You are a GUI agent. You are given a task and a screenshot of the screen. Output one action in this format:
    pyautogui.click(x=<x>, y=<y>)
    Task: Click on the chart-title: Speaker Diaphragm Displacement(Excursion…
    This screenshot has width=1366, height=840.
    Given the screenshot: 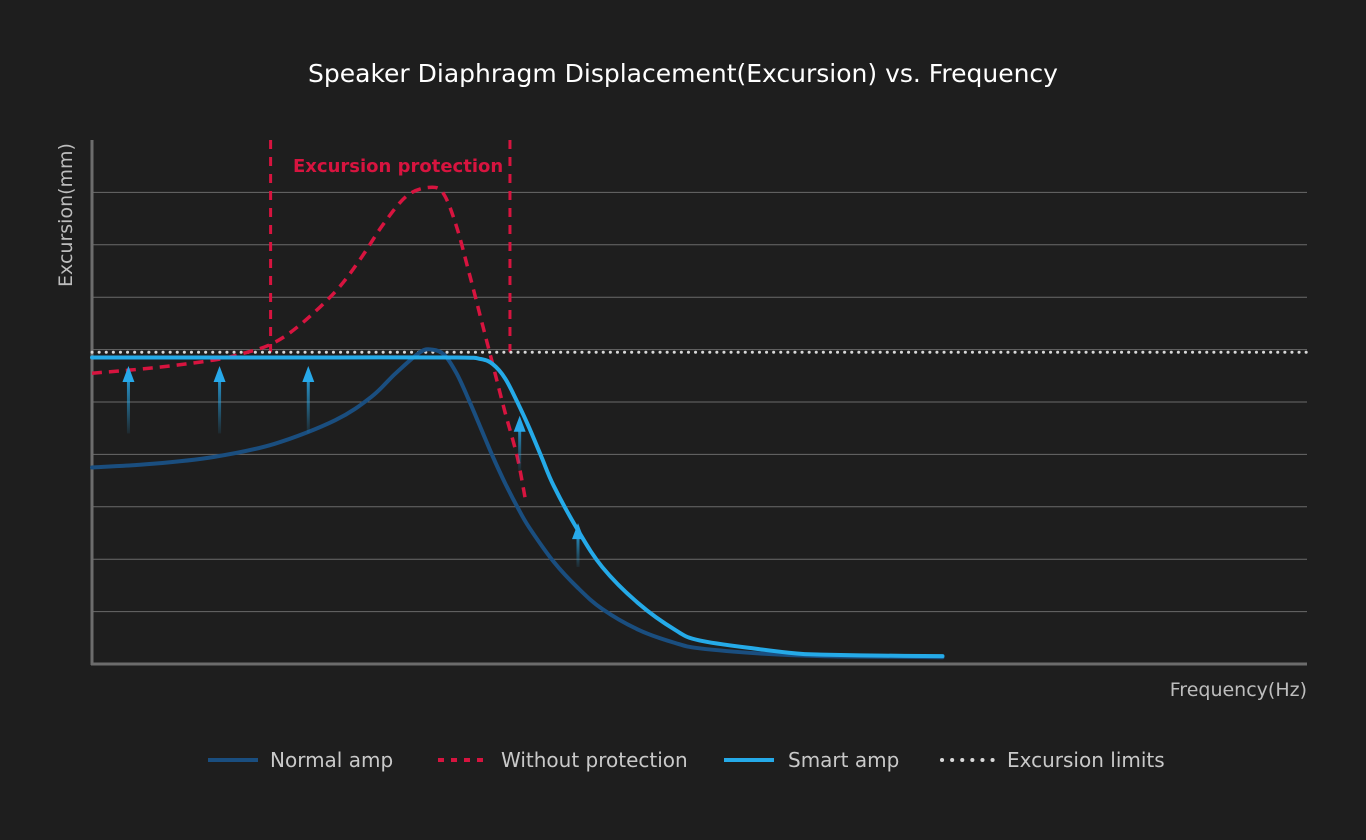 What is the action you would take?
    pyautogui.click(x=683, y=73)
    